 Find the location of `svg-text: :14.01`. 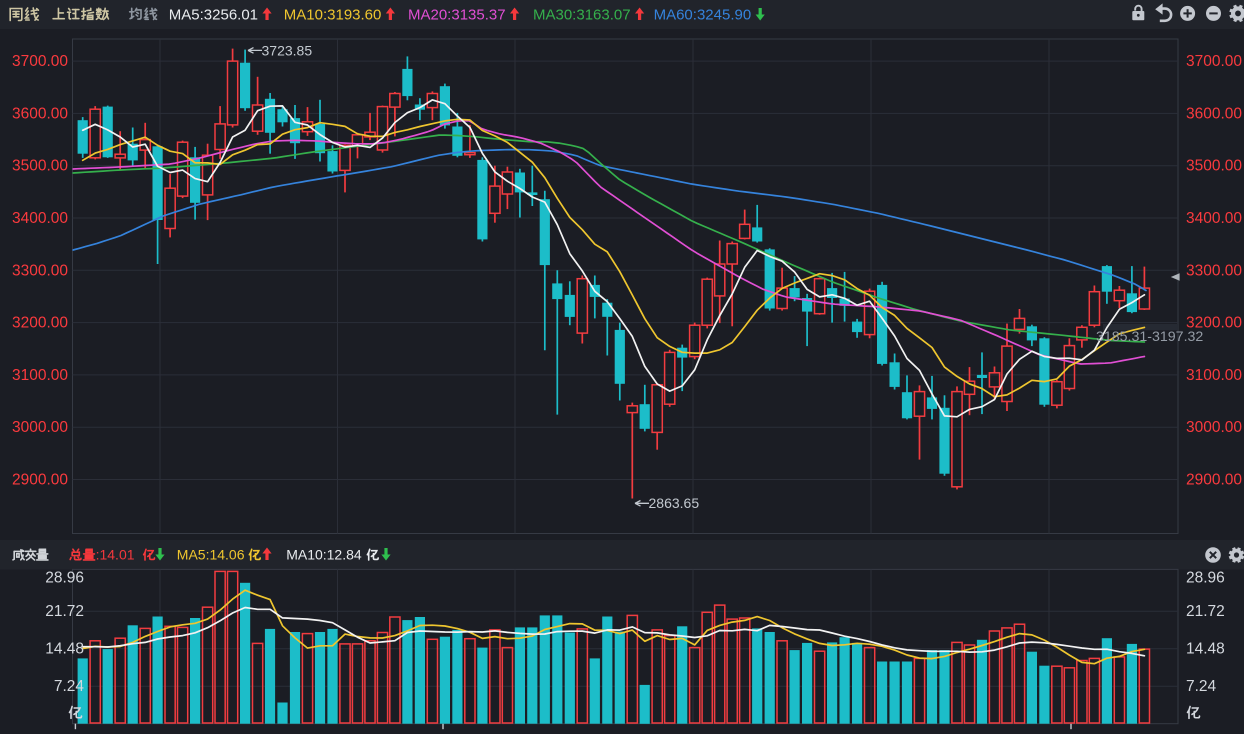

svg-text: :14.01 is located at coordinates (115, 555).